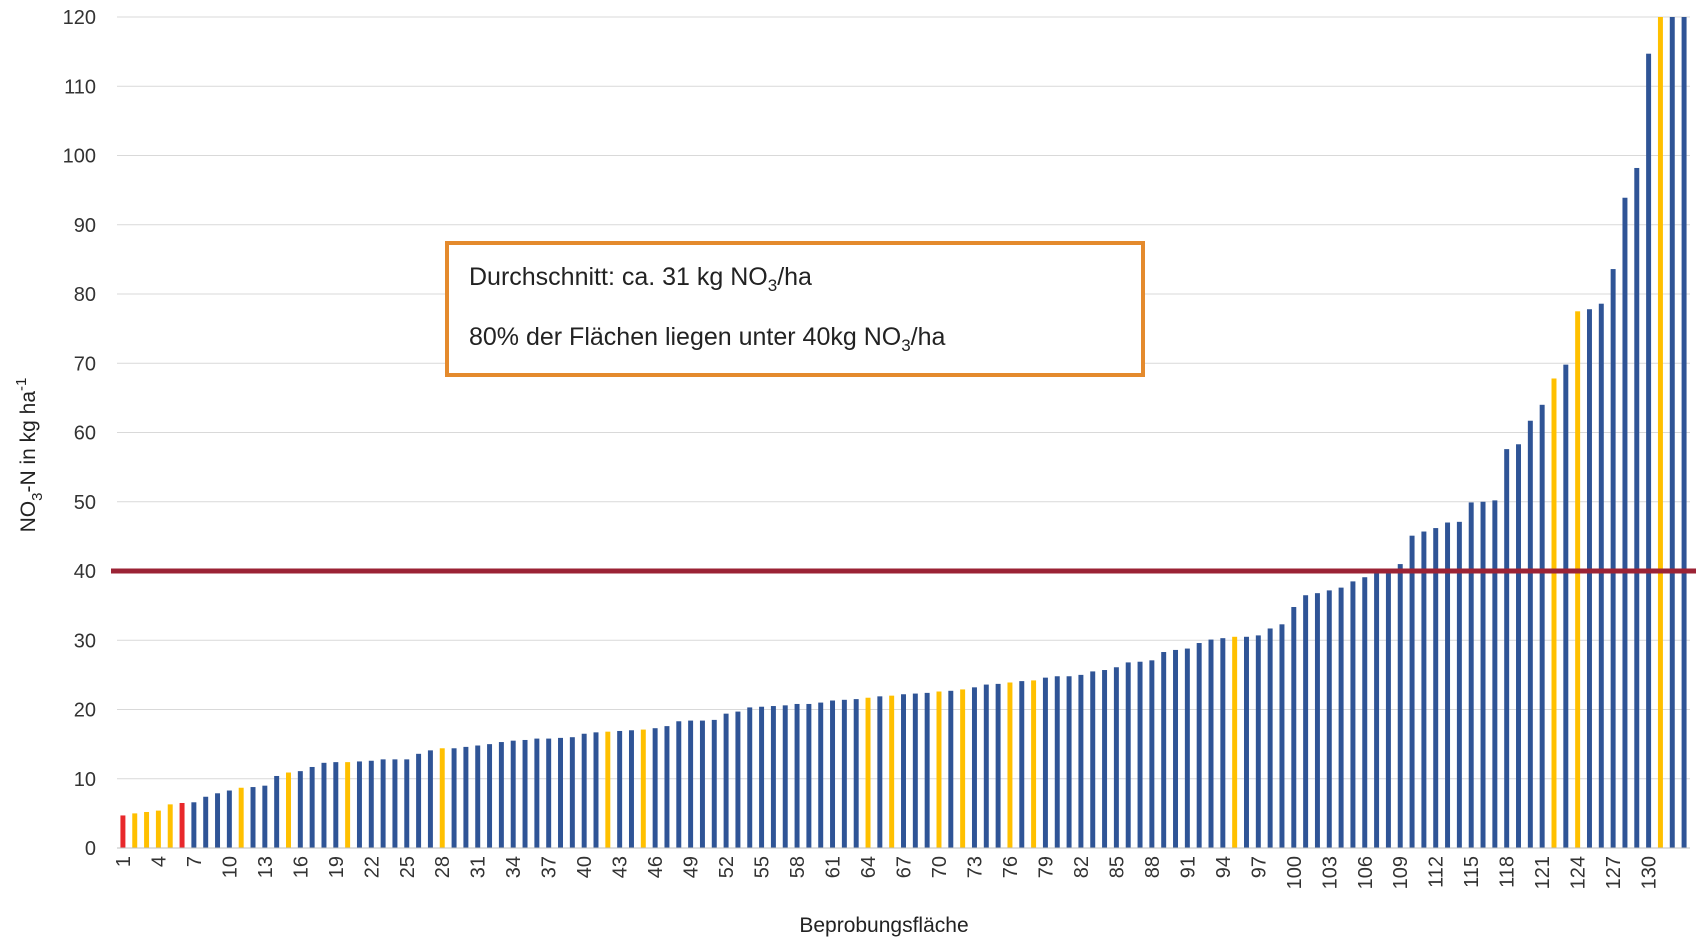 The image size is (1696, 938). Describe the element at coordinates (1117, 867) in the screenshot. I see `x-tick-label: 85` at that location.